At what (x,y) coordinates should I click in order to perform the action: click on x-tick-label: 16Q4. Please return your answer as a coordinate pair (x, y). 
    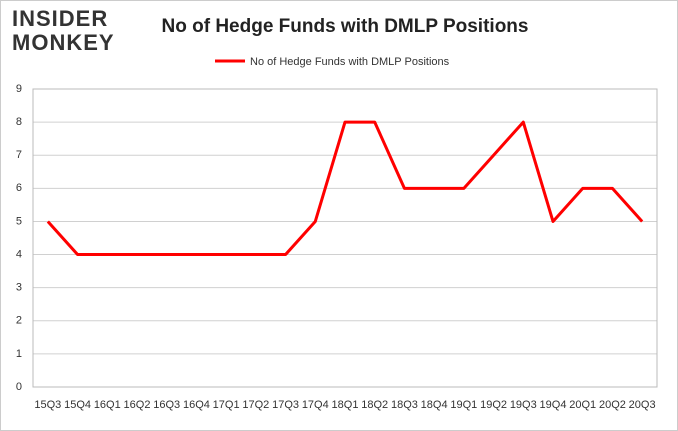
    Looking at the image, I should click on (196, 405).